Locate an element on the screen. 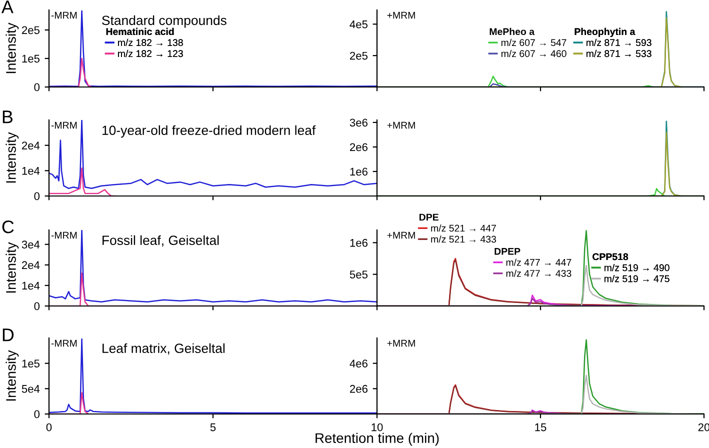  x-tick-label: 5 is located at coordinates (213, 427).